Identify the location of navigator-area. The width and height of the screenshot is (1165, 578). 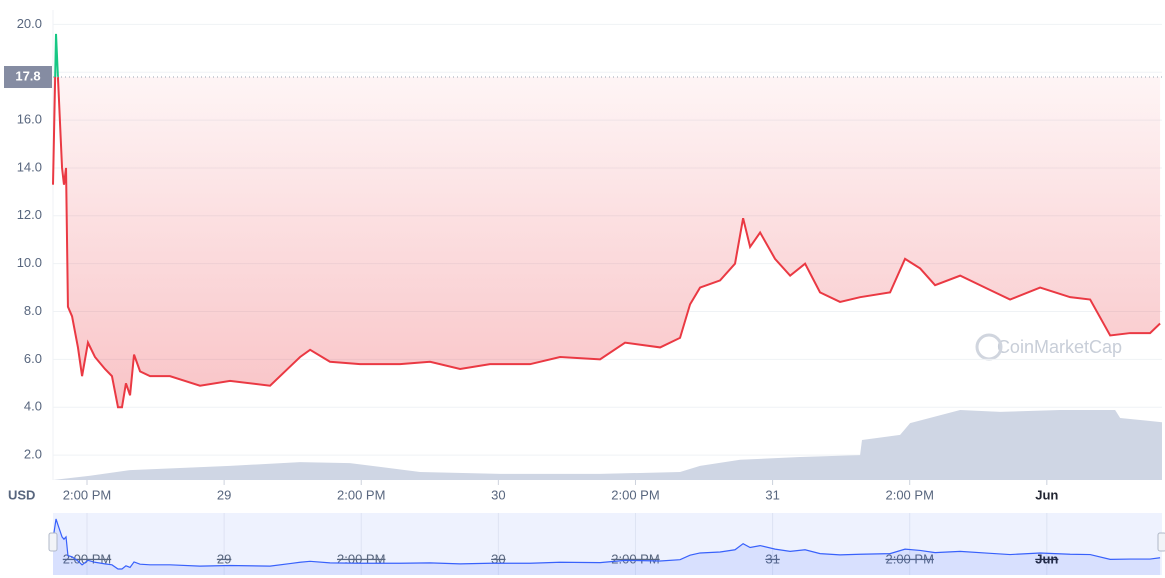
(607, 547).